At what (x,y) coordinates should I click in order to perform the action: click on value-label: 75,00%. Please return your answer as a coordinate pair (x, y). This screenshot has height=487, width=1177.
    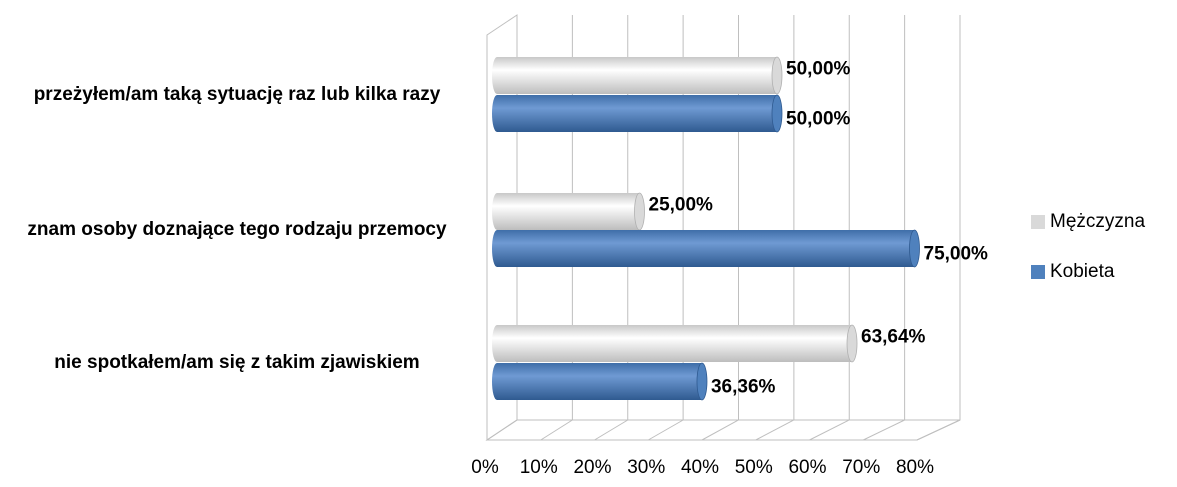
    Looking at the image, I should click on (956, 254).